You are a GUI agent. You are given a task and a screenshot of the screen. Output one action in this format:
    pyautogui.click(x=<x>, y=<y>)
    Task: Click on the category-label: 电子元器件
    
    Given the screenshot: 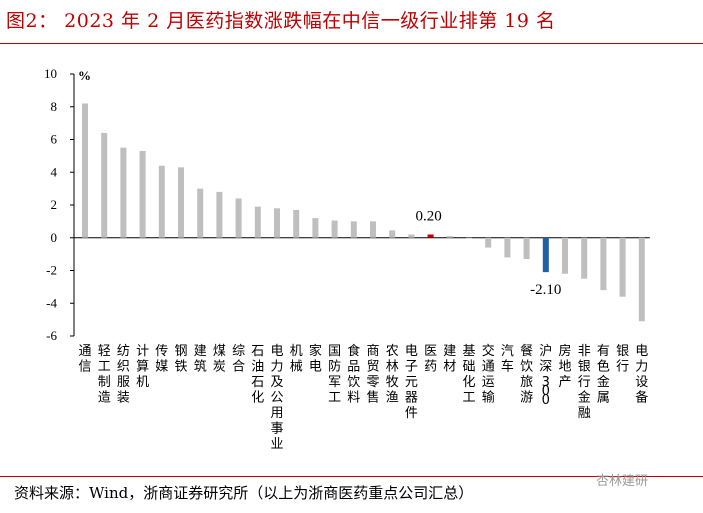 What is the action you would take?
    pyautogui.click(x=411, y=382)
    